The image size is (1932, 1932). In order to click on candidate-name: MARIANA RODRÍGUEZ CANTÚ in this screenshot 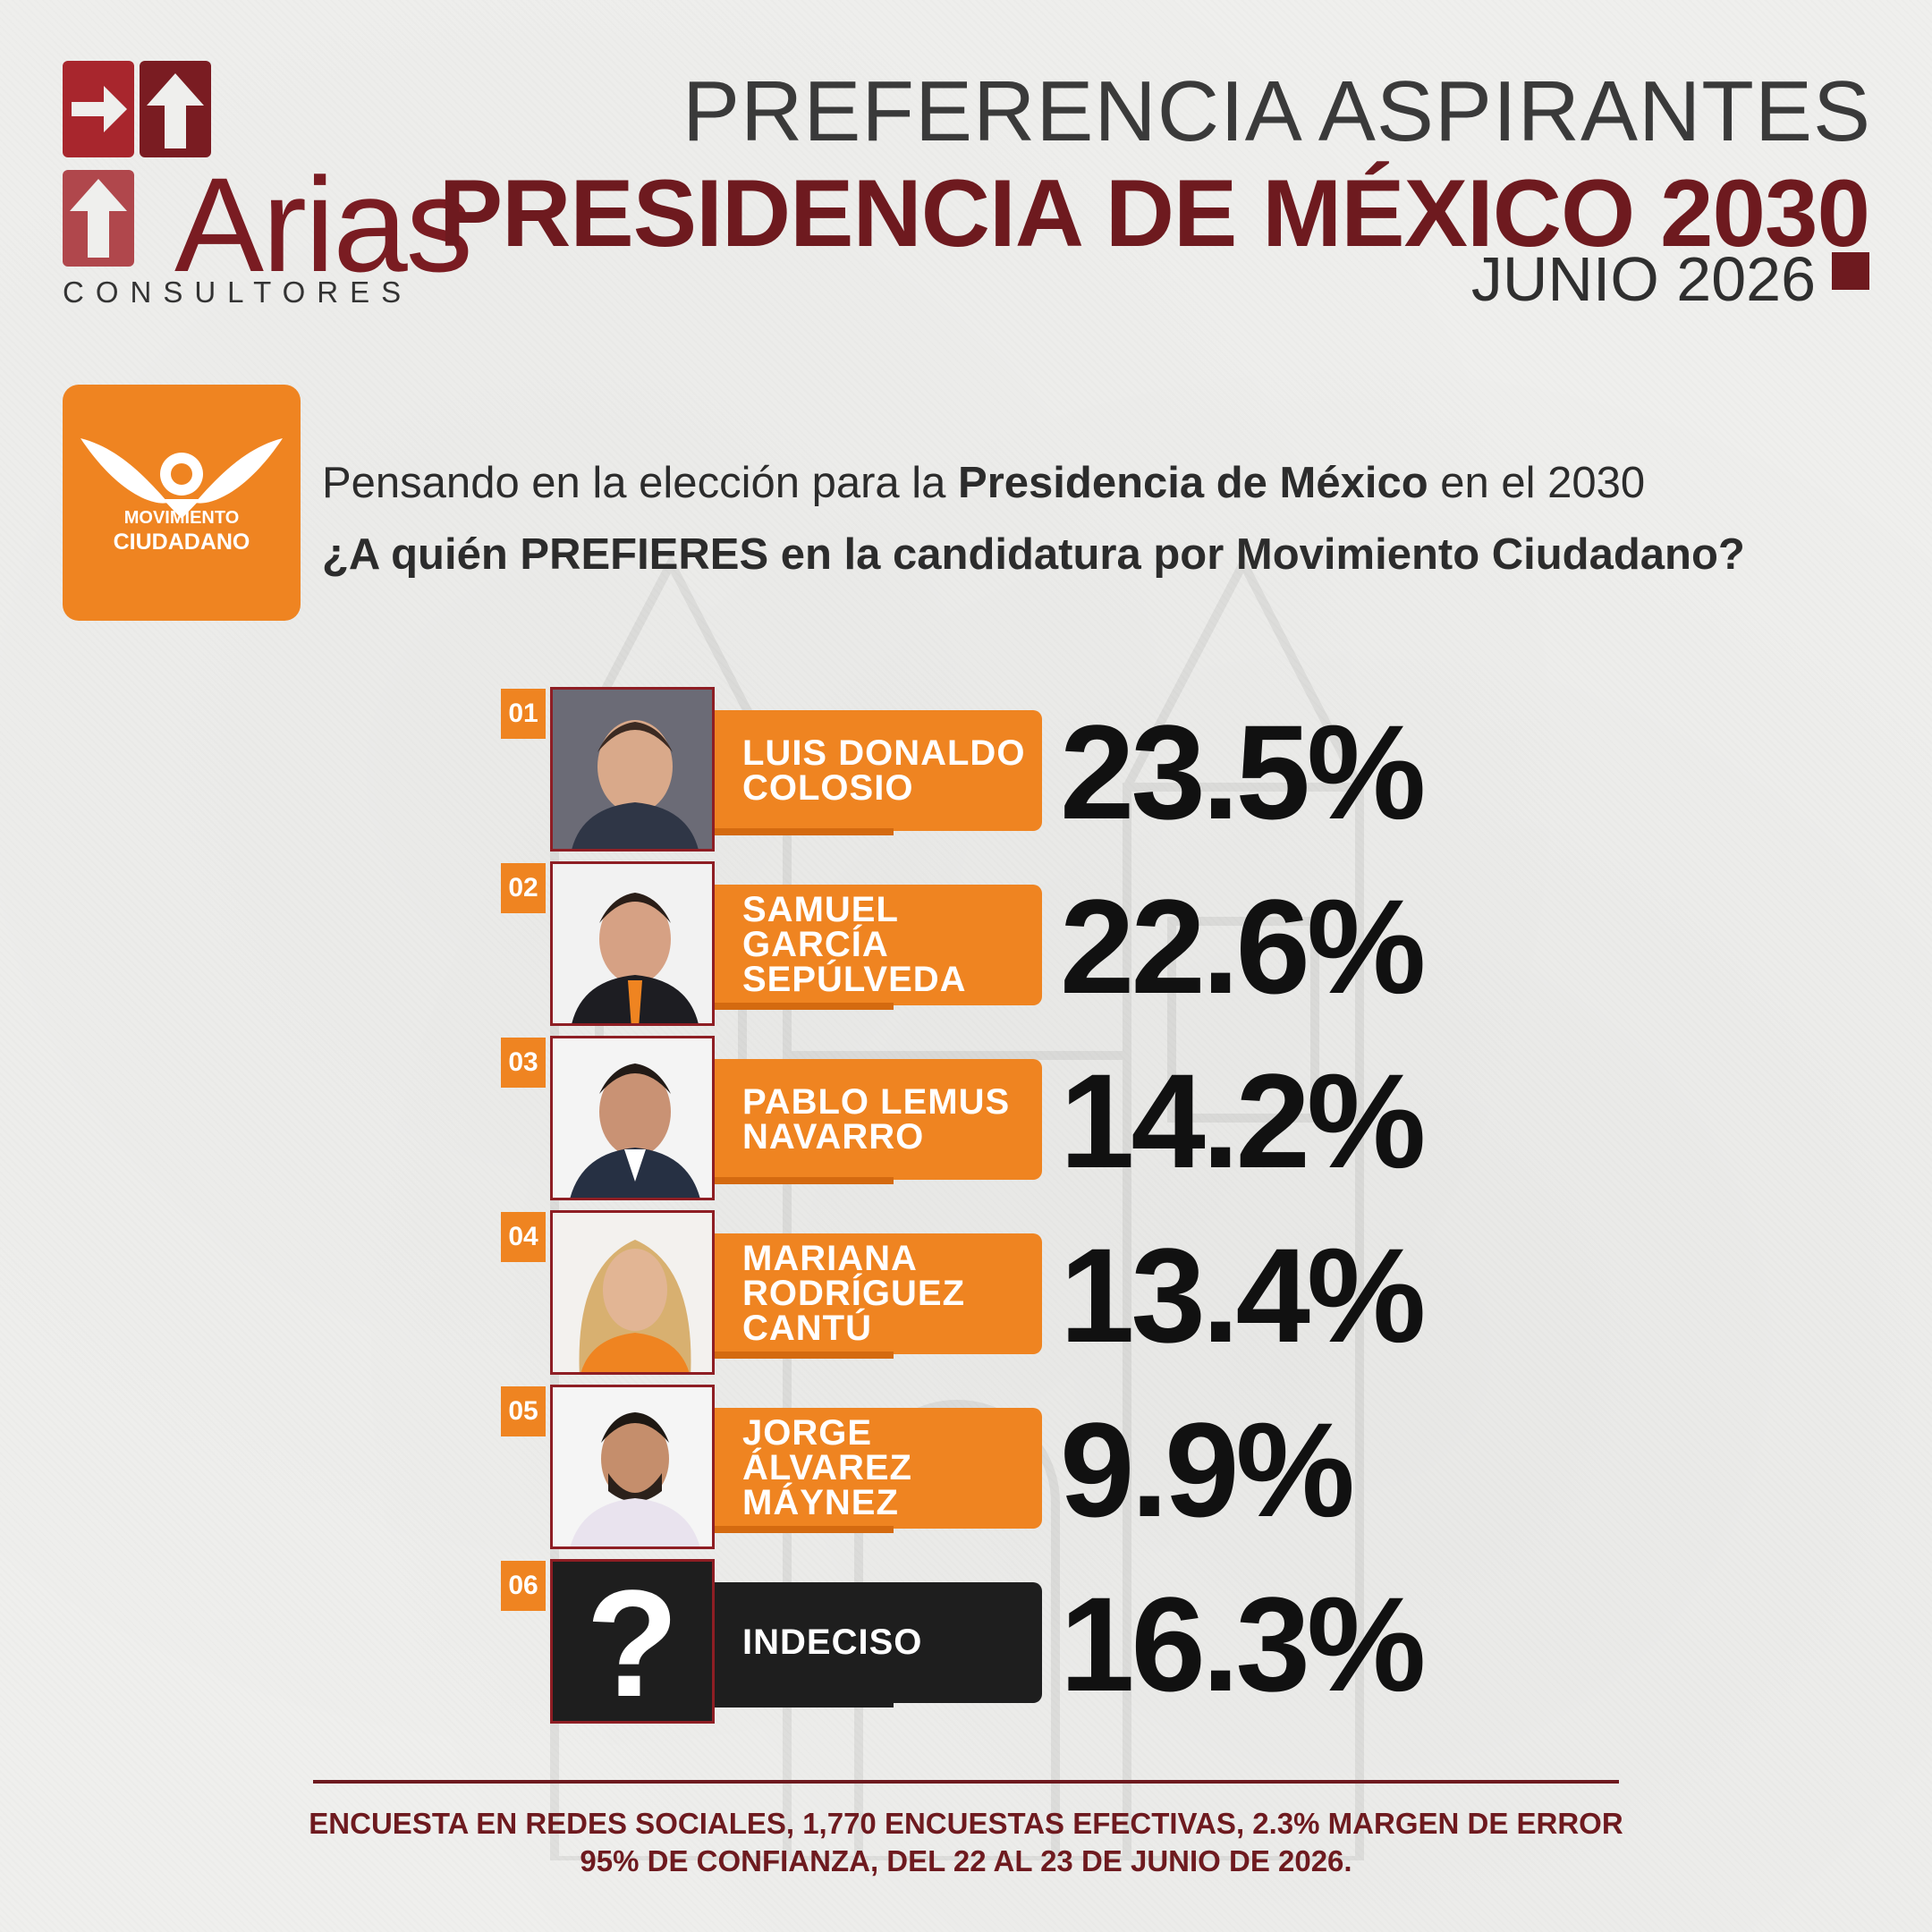, I will do `click(853, 1293)`.